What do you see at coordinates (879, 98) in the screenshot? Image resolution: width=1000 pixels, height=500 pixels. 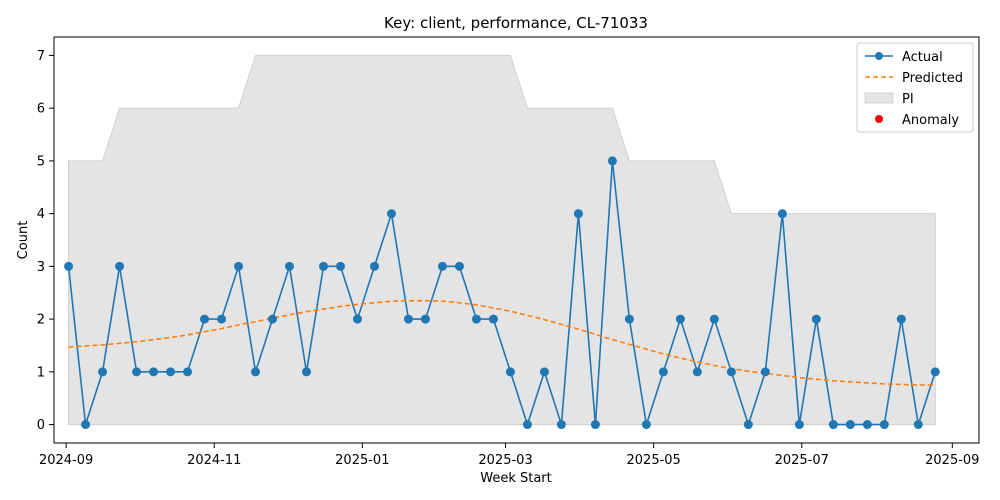 I see `legend-pi-swatch` at bounding box center [879, 98].